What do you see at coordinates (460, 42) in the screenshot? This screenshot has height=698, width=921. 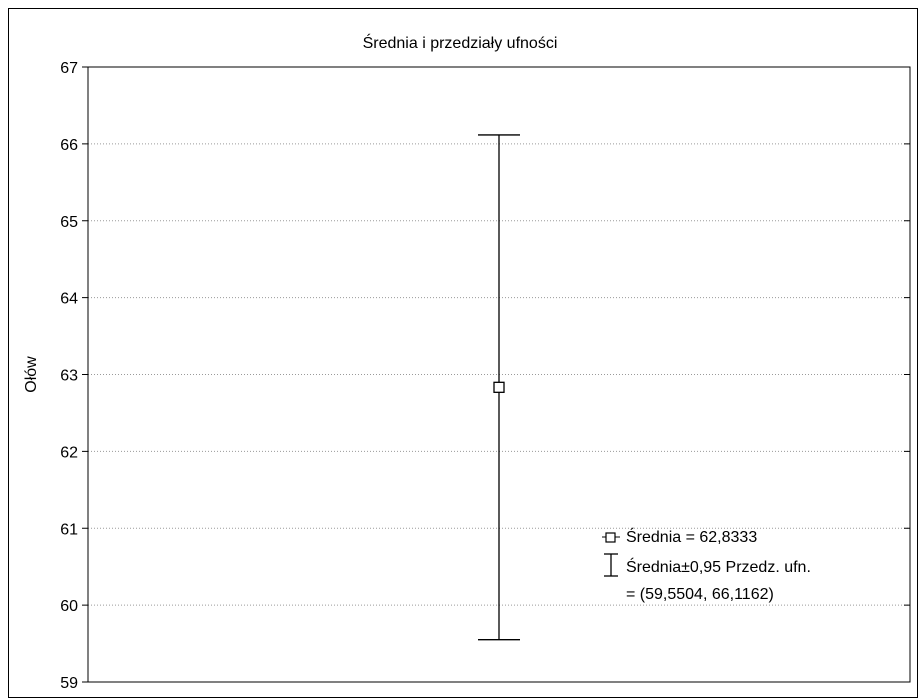 I see `chart-title: Średnia i przedziały ufności` at bounding box center [460, 42].